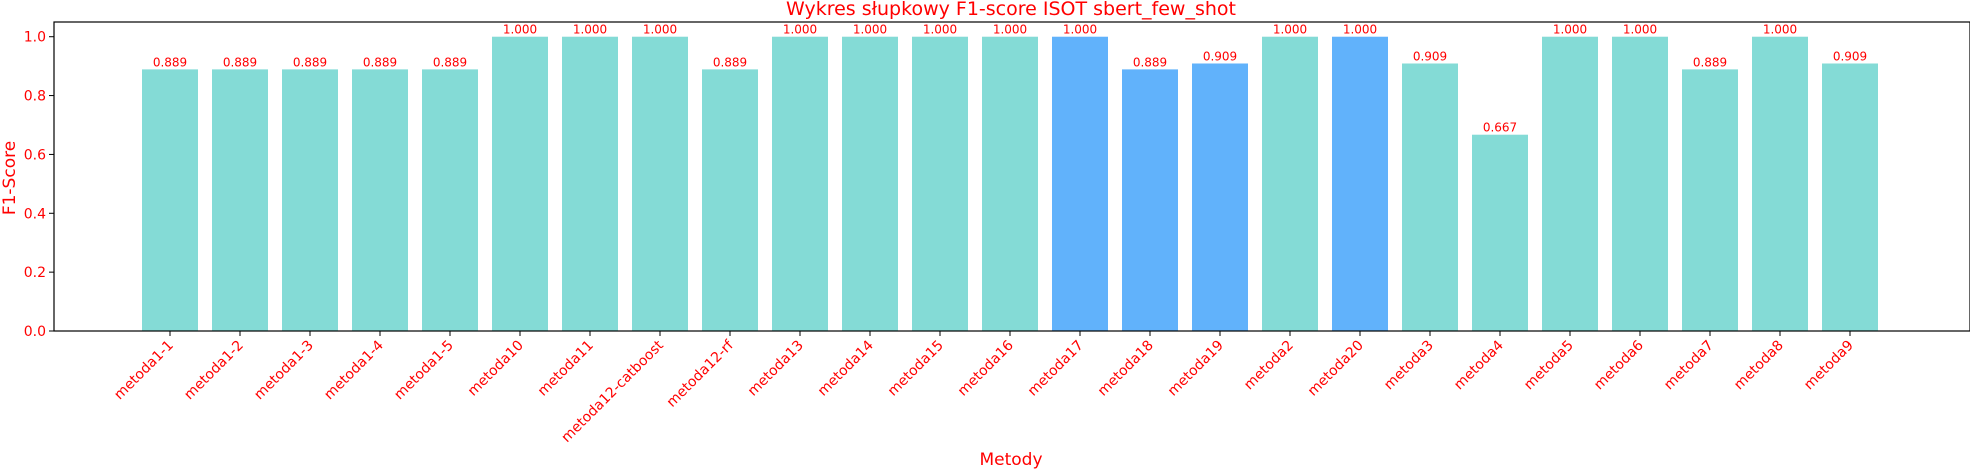 The image size is (1970, 474). Describe the element at coordinates (1056, 369) in the screenshot. I see `x-tick-label-metoda17: metoda17` at that location.